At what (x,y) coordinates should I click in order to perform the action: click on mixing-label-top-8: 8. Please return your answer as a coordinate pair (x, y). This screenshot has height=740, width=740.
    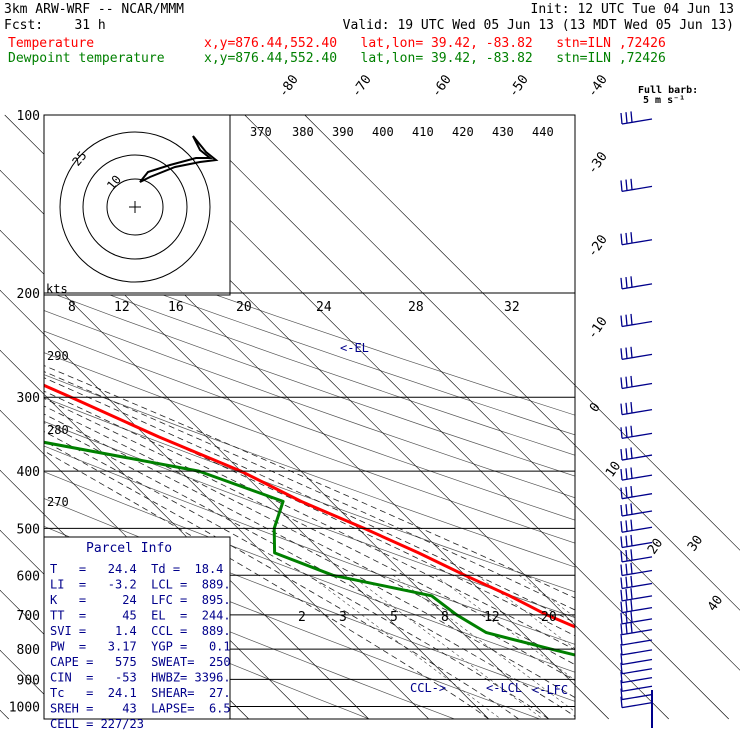
    Looking at the image, I should click on (72, 307).